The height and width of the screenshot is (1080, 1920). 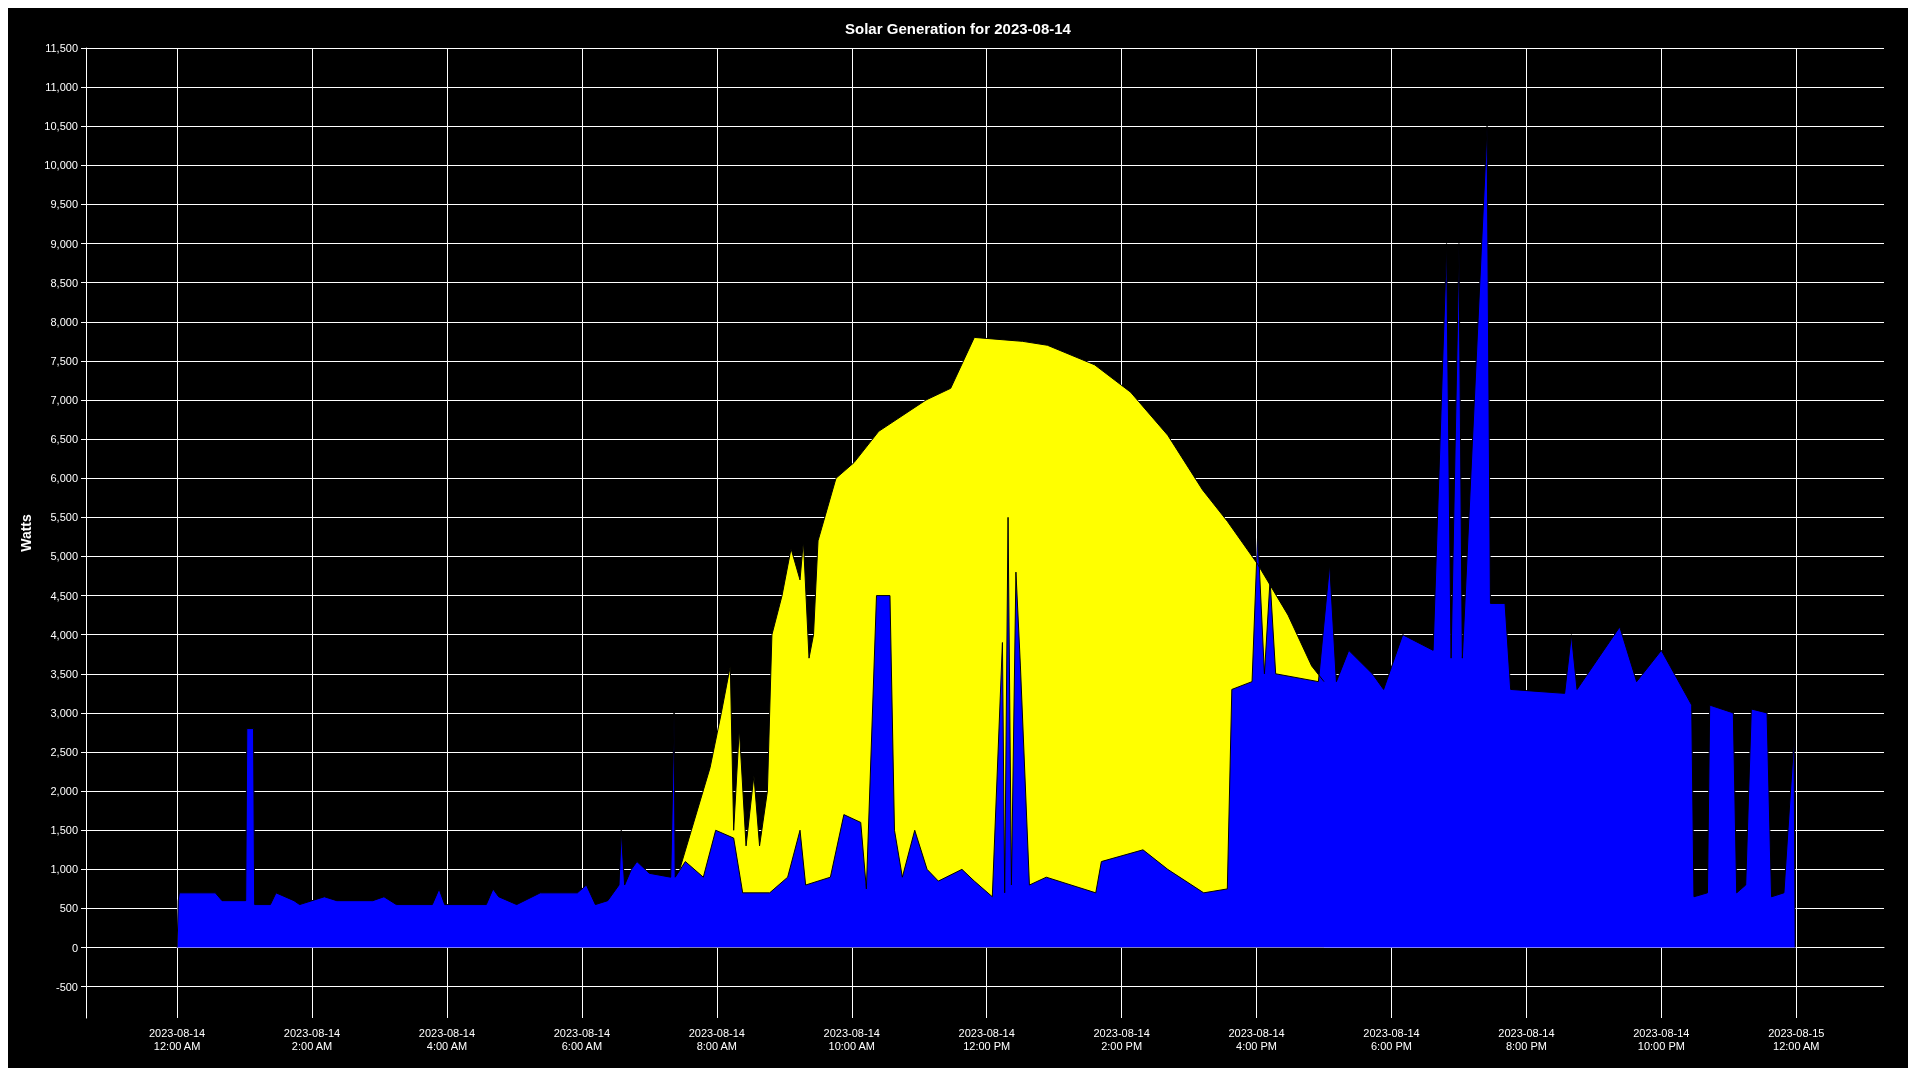 I want to click on x-tick-label: 2023-08-14 10:00 AM, so click(x=851, y=1039).